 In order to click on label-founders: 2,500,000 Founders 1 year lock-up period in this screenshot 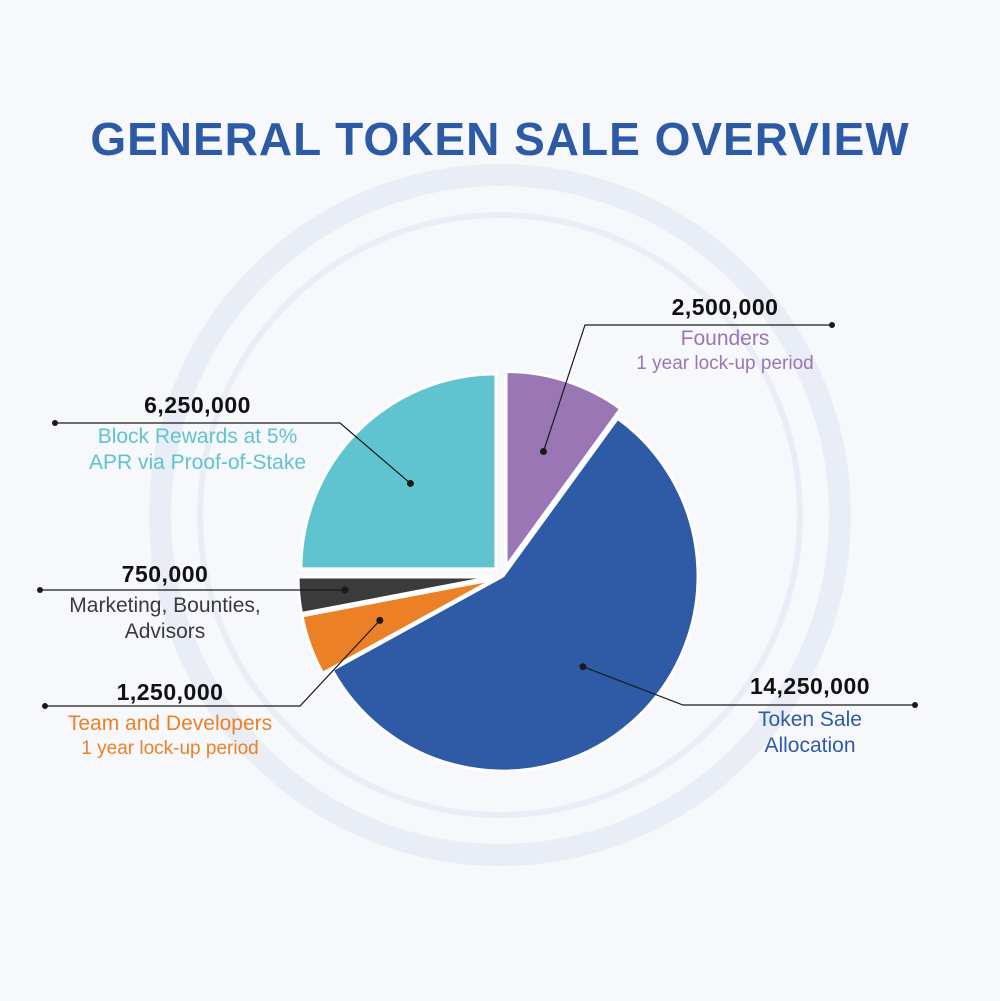, I will do `click(725, 334)`.